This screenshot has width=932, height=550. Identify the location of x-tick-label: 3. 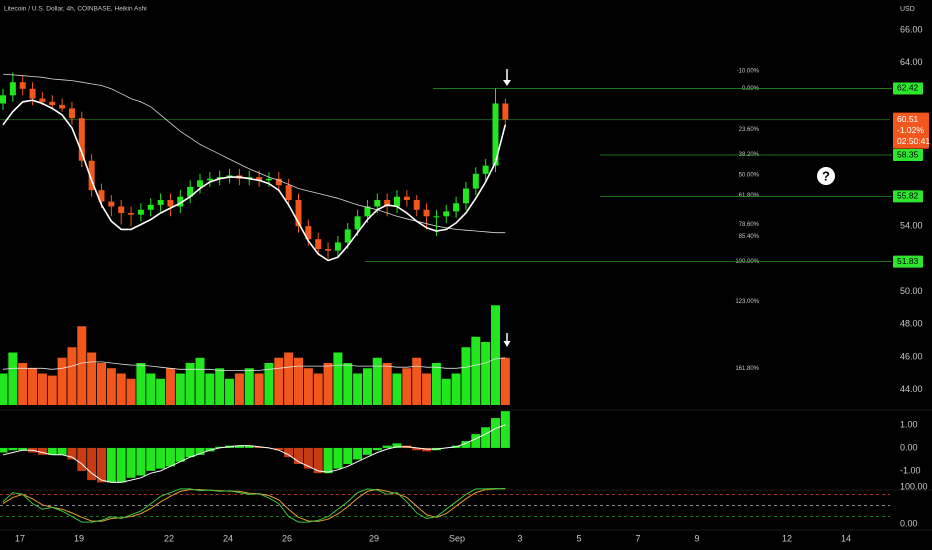
(519, 538).